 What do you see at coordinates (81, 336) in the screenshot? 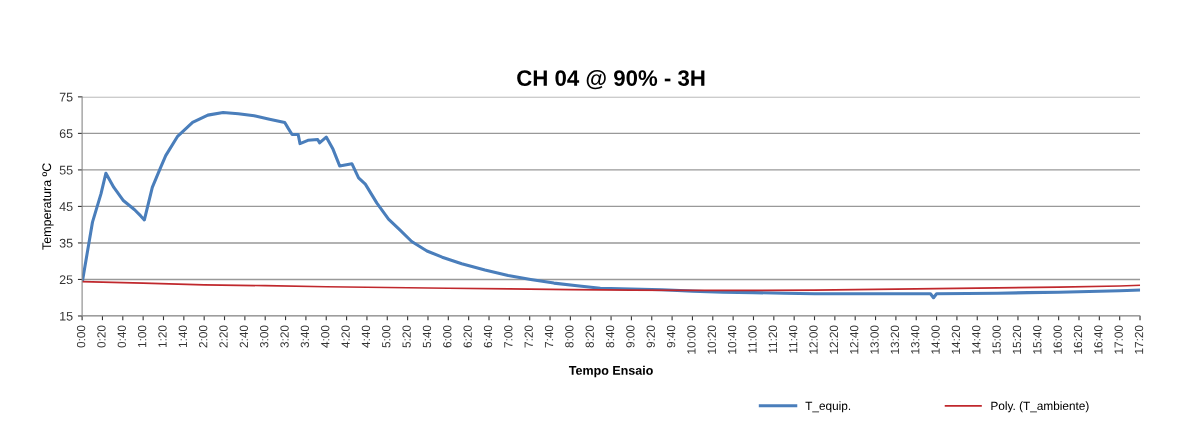
I see `x-tick-label: 0:00` at bounding box center [81, 336].